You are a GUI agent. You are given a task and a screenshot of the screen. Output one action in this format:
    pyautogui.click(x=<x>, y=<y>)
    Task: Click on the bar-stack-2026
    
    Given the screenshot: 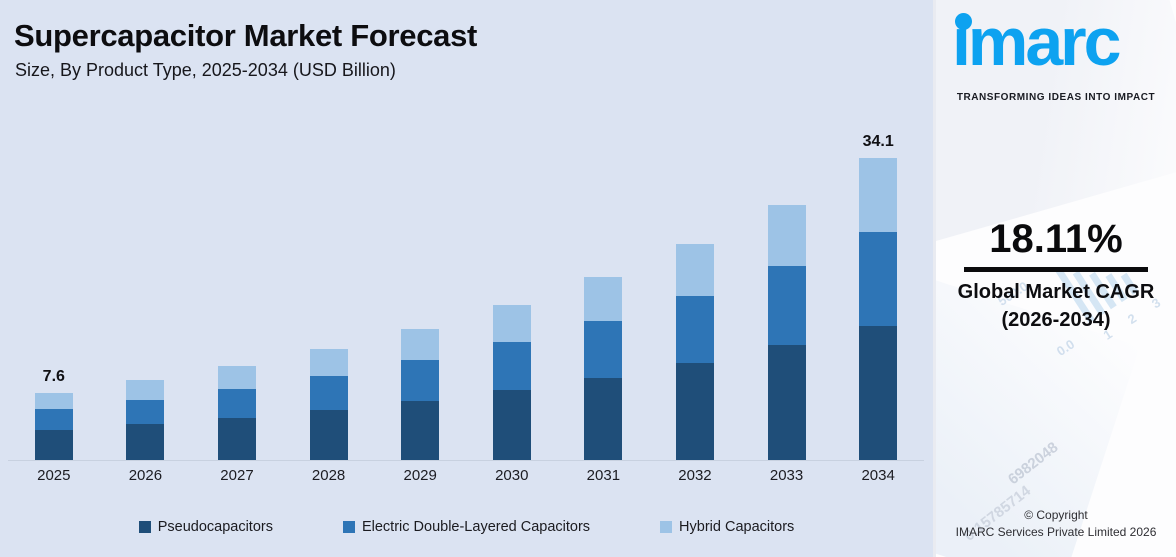 What is the action you would take?
    pyautogui.click(x=145, y=420)
    